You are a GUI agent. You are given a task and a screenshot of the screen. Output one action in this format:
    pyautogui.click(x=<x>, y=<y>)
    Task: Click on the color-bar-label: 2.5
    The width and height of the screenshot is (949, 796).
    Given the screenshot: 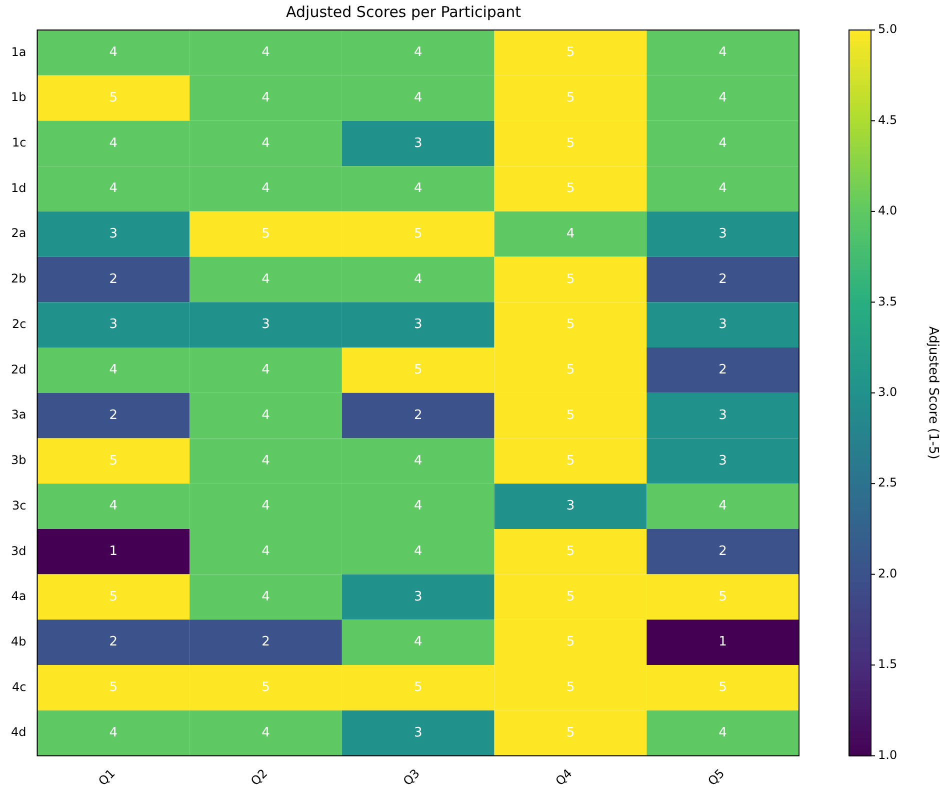 What is the action you would take?
    pyautogui.click(x=888, y=483)
    